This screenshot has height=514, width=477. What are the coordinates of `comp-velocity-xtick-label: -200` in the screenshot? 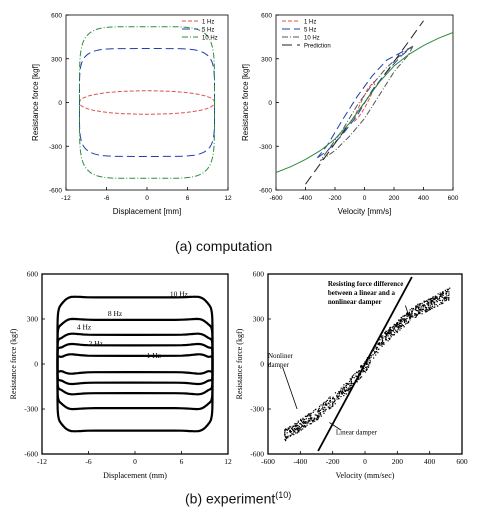 It's located at (334, 198).